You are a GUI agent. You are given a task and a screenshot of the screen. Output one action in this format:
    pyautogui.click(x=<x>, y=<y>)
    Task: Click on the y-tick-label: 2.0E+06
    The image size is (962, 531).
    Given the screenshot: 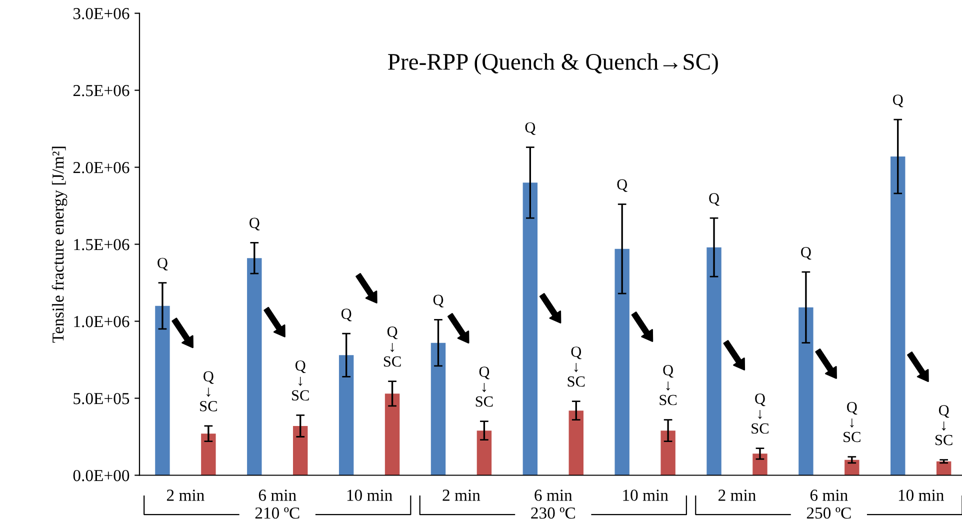 What is the action you would take?
    pyautogui.click(x=101, y=168)
    